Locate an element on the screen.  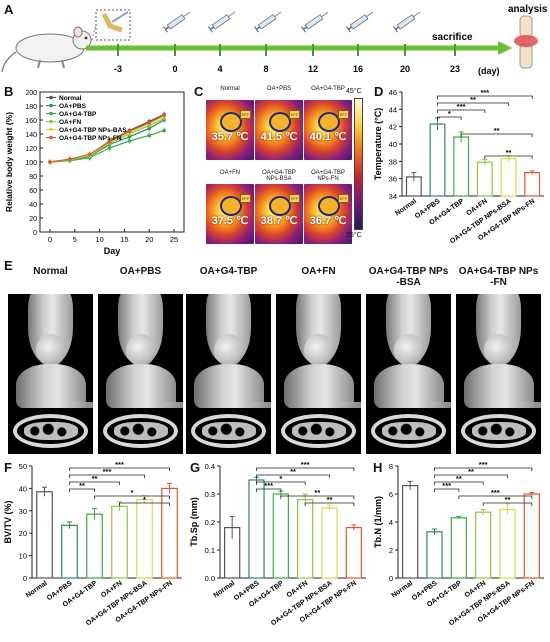
thermal-image: EFF 37.5 ℃ is located at coordinates (230, 214).